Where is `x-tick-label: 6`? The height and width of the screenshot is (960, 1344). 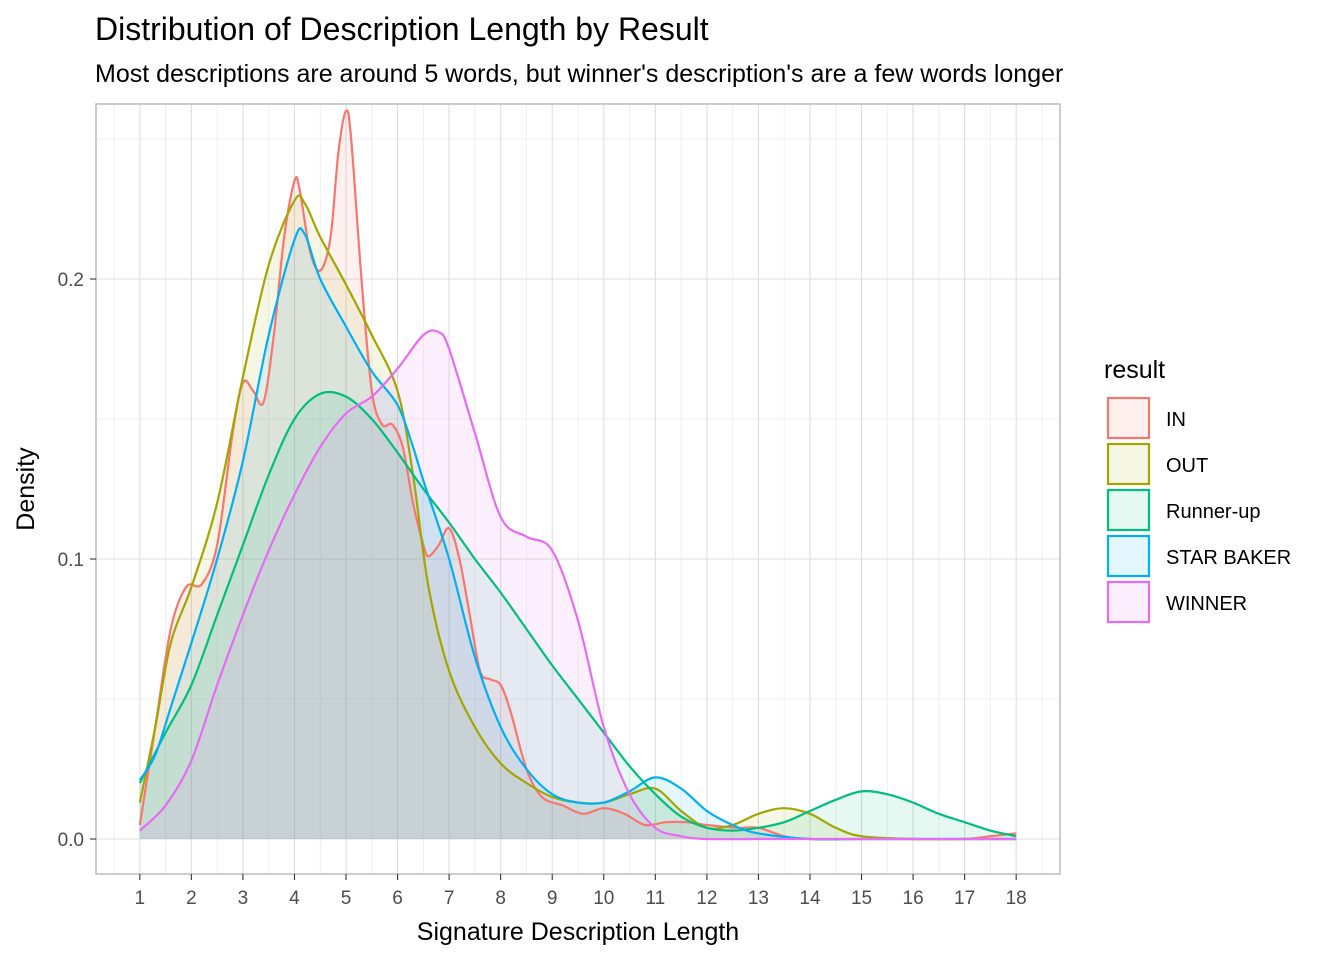 x-tick-label: 6 is located at coordinates (397, 898).